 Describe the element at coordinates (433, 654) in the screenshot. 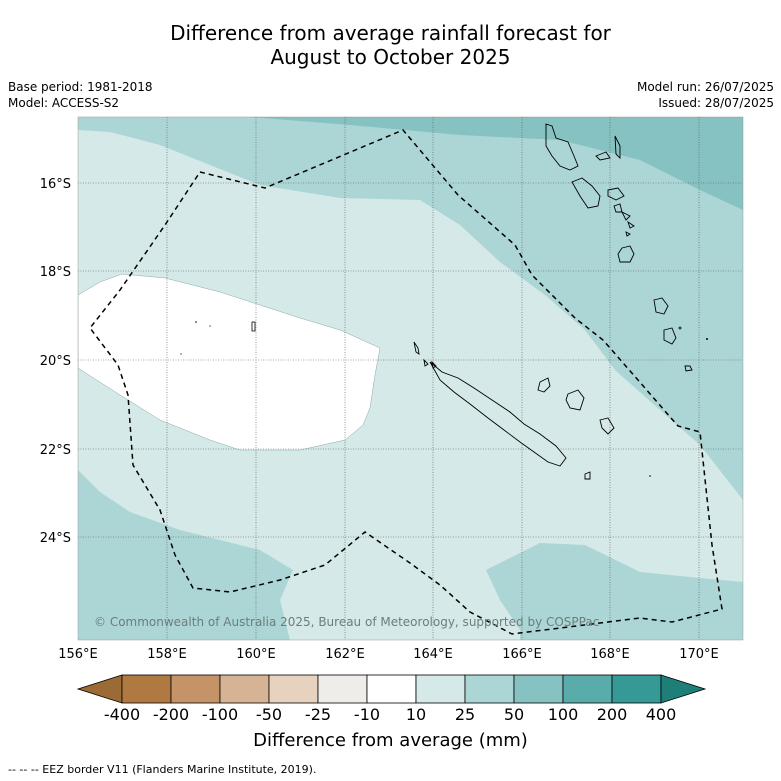

I see `lon-label: 164°E` at that location.